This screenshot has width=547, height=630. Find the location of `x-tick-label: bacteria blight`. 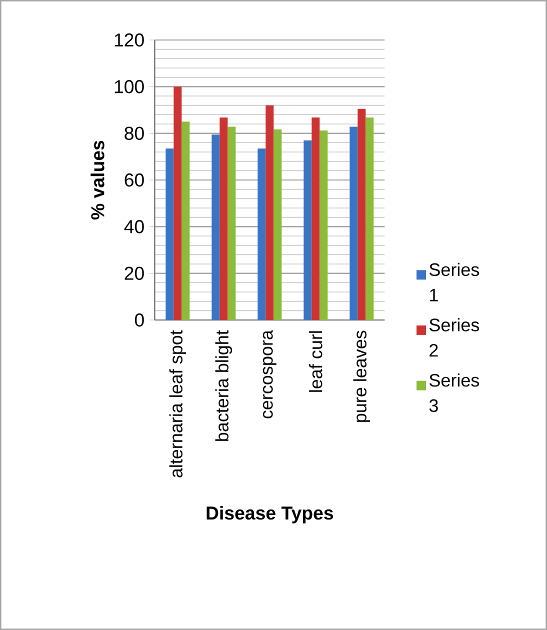

x-tick-label: bacteria blight is located at coordinates (223, 385).